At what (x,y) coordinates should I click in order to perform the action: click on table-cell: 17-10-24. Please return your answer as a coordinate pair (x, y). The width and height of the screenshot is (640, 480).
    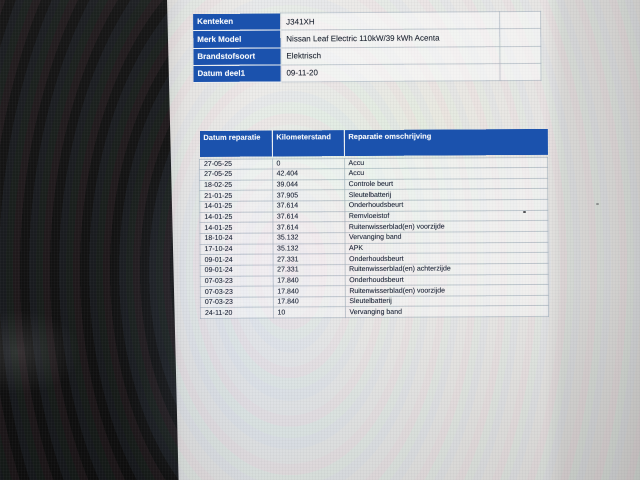
    Looking at the image, I should click on (236, 249).